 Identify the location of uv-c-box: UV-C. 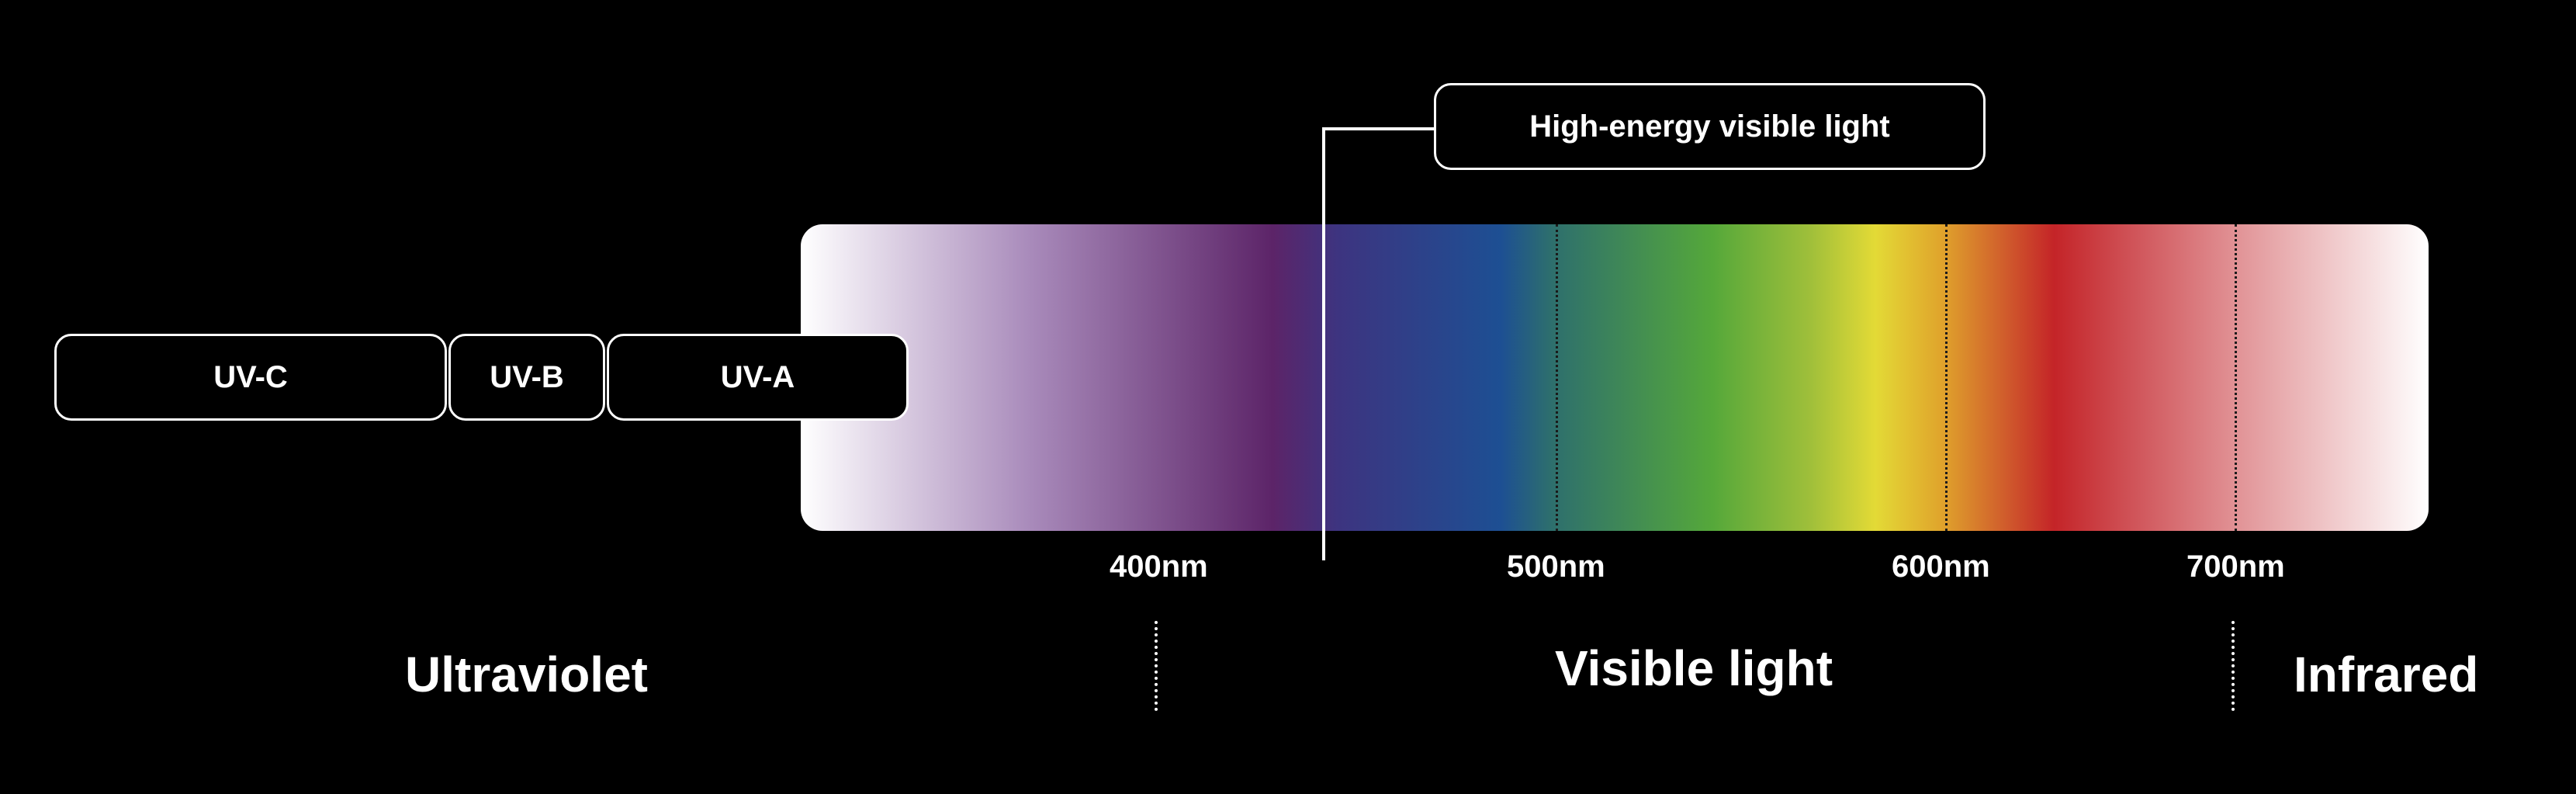
(250, 377).